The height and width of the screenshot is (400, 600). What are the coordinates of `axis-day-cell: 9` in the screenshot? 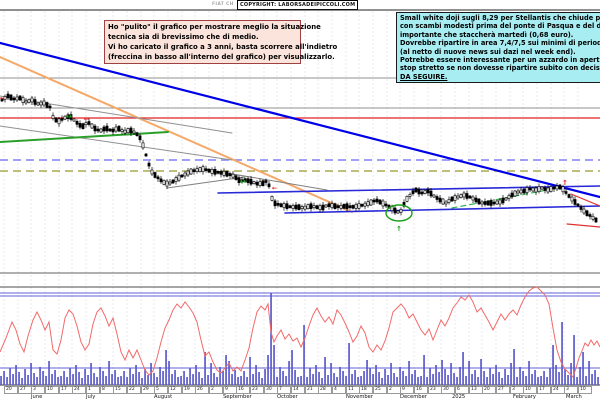 It's located at (230, 390).